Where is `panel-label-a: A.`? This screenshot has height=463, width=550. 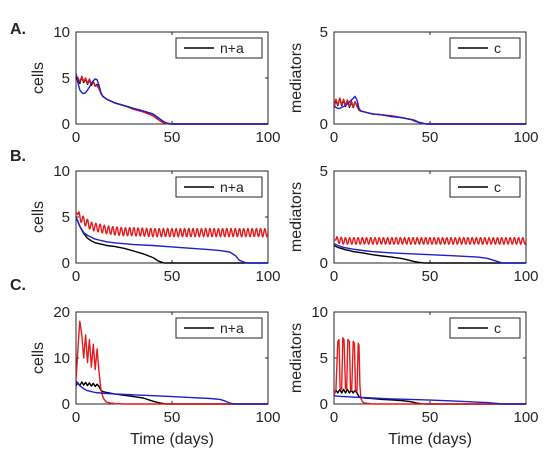
panel-label-a: A. is located at coordinates (18, 29).